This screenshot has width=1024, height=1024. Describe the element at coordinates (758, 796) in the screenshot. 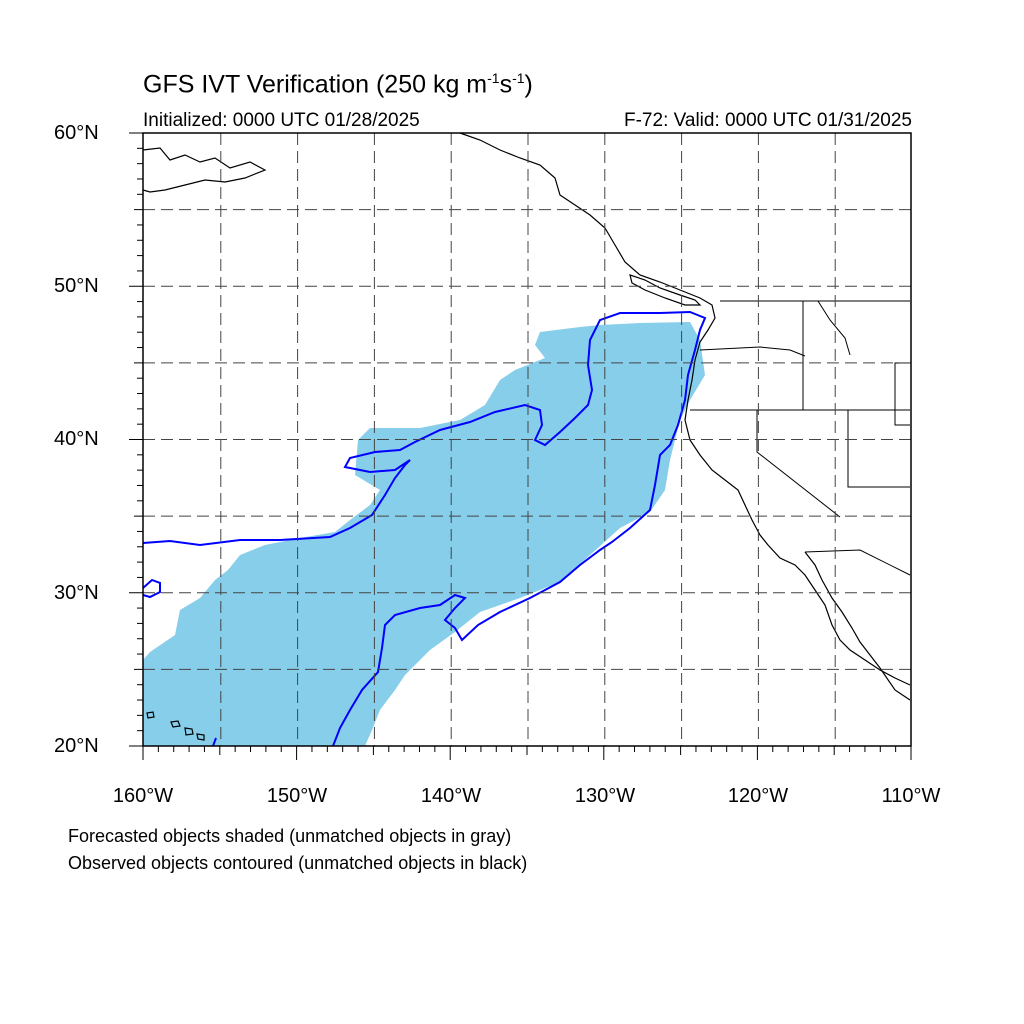

I see `lon-label-120w: 120°W` at that location.